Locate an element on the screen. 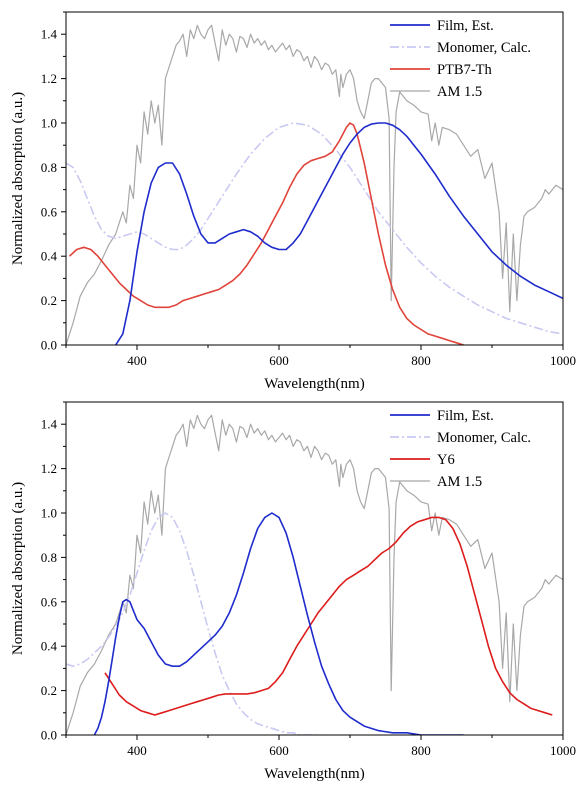 This screenshot has width=579, height=789. series-line-monomer-calc is located at coordinates (194, 623).